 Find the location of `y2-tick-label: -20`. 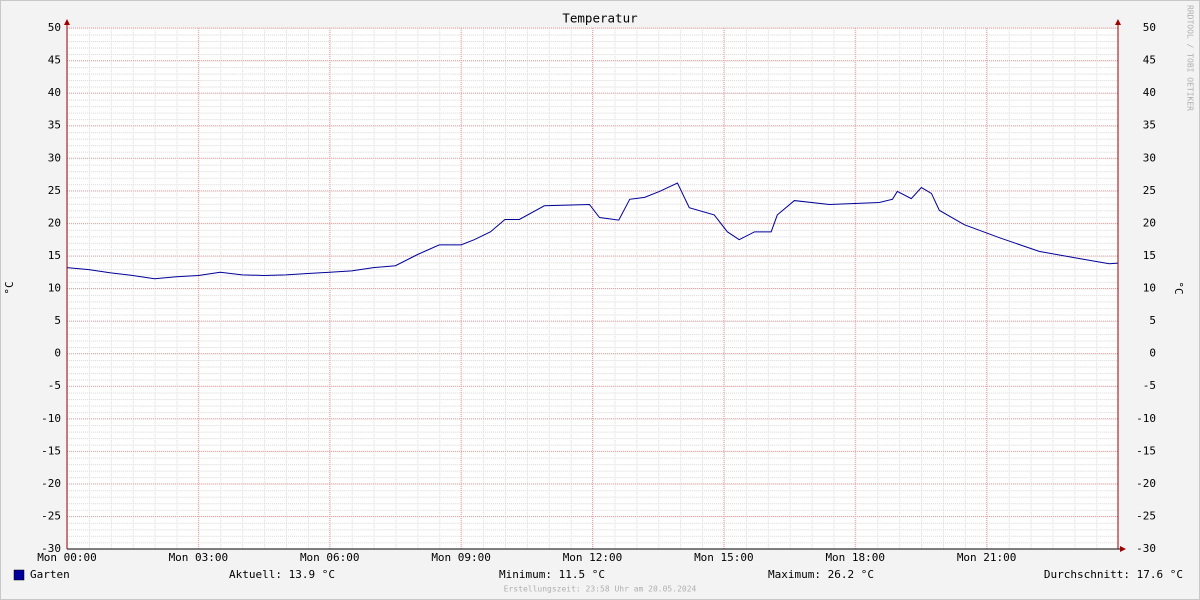

y2-tick-label: -20 is located at coordinates (1146, 483).